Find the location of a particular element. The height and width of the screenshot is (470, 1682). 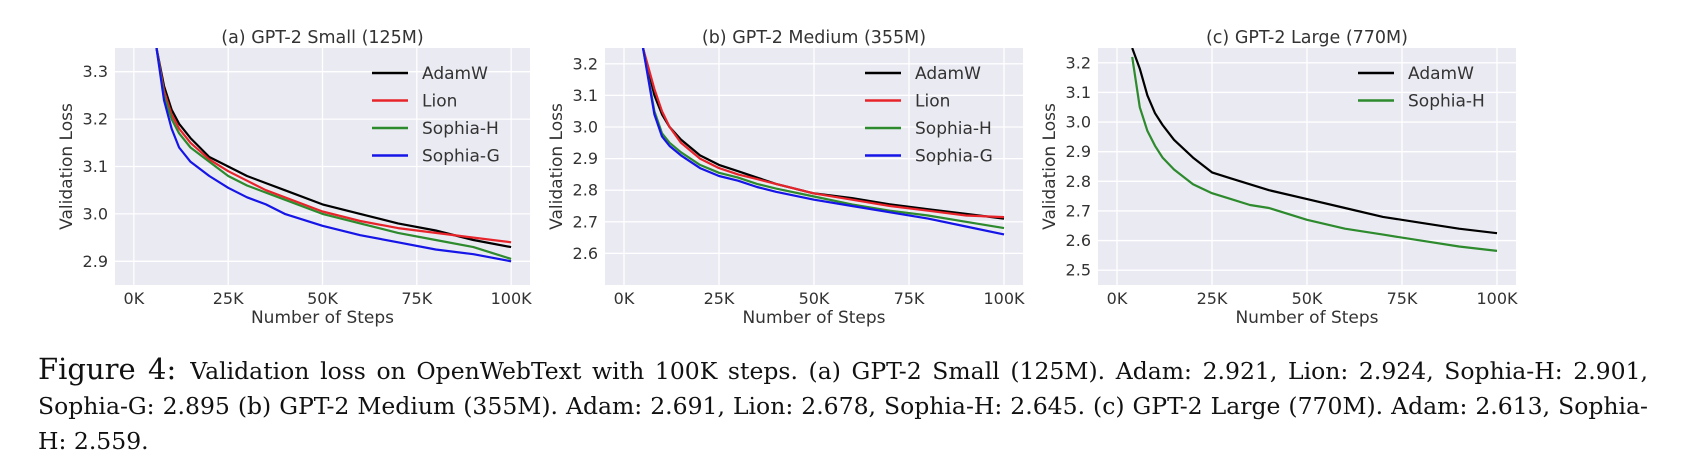

y-tick-label: 2.5 is located at coordinates (1078, 270).